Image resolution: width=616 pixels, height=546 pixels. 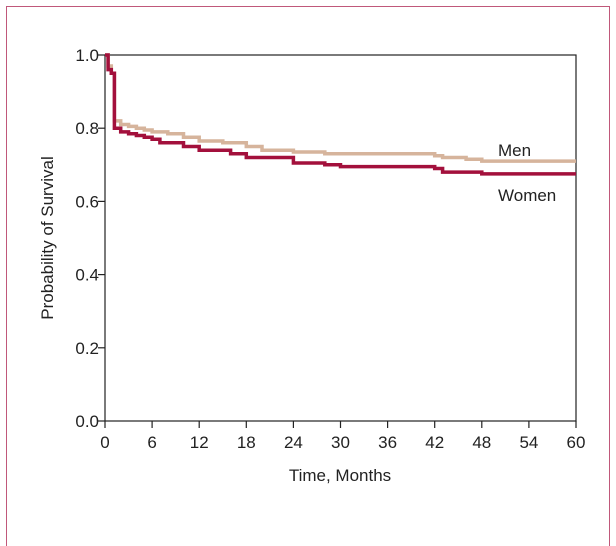 I want to click on x-tick-label: 12, so click(x=199, y=442).